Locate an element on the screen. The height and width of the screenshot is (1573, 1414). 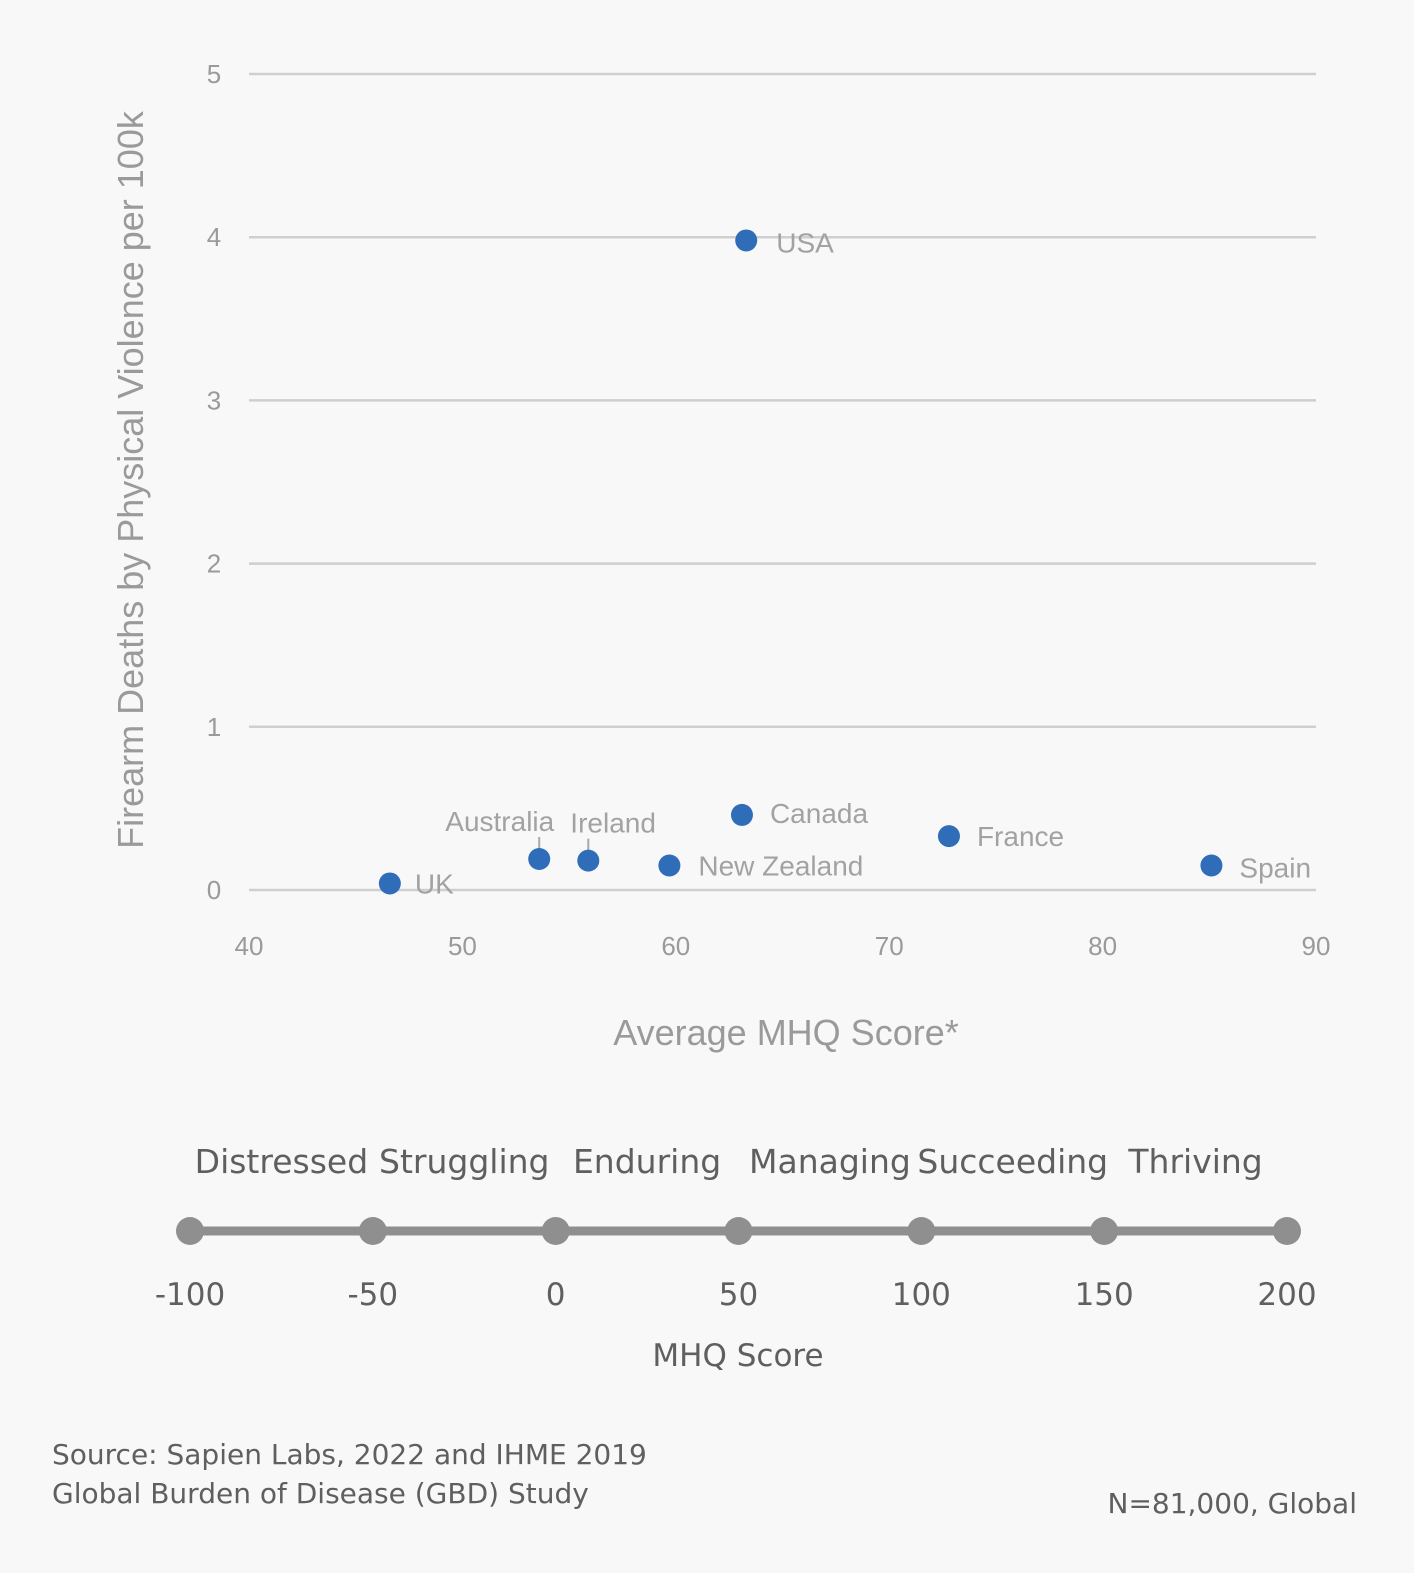
x-axis-title: Average MHQ Score* is located at coordinates (785, 1032).